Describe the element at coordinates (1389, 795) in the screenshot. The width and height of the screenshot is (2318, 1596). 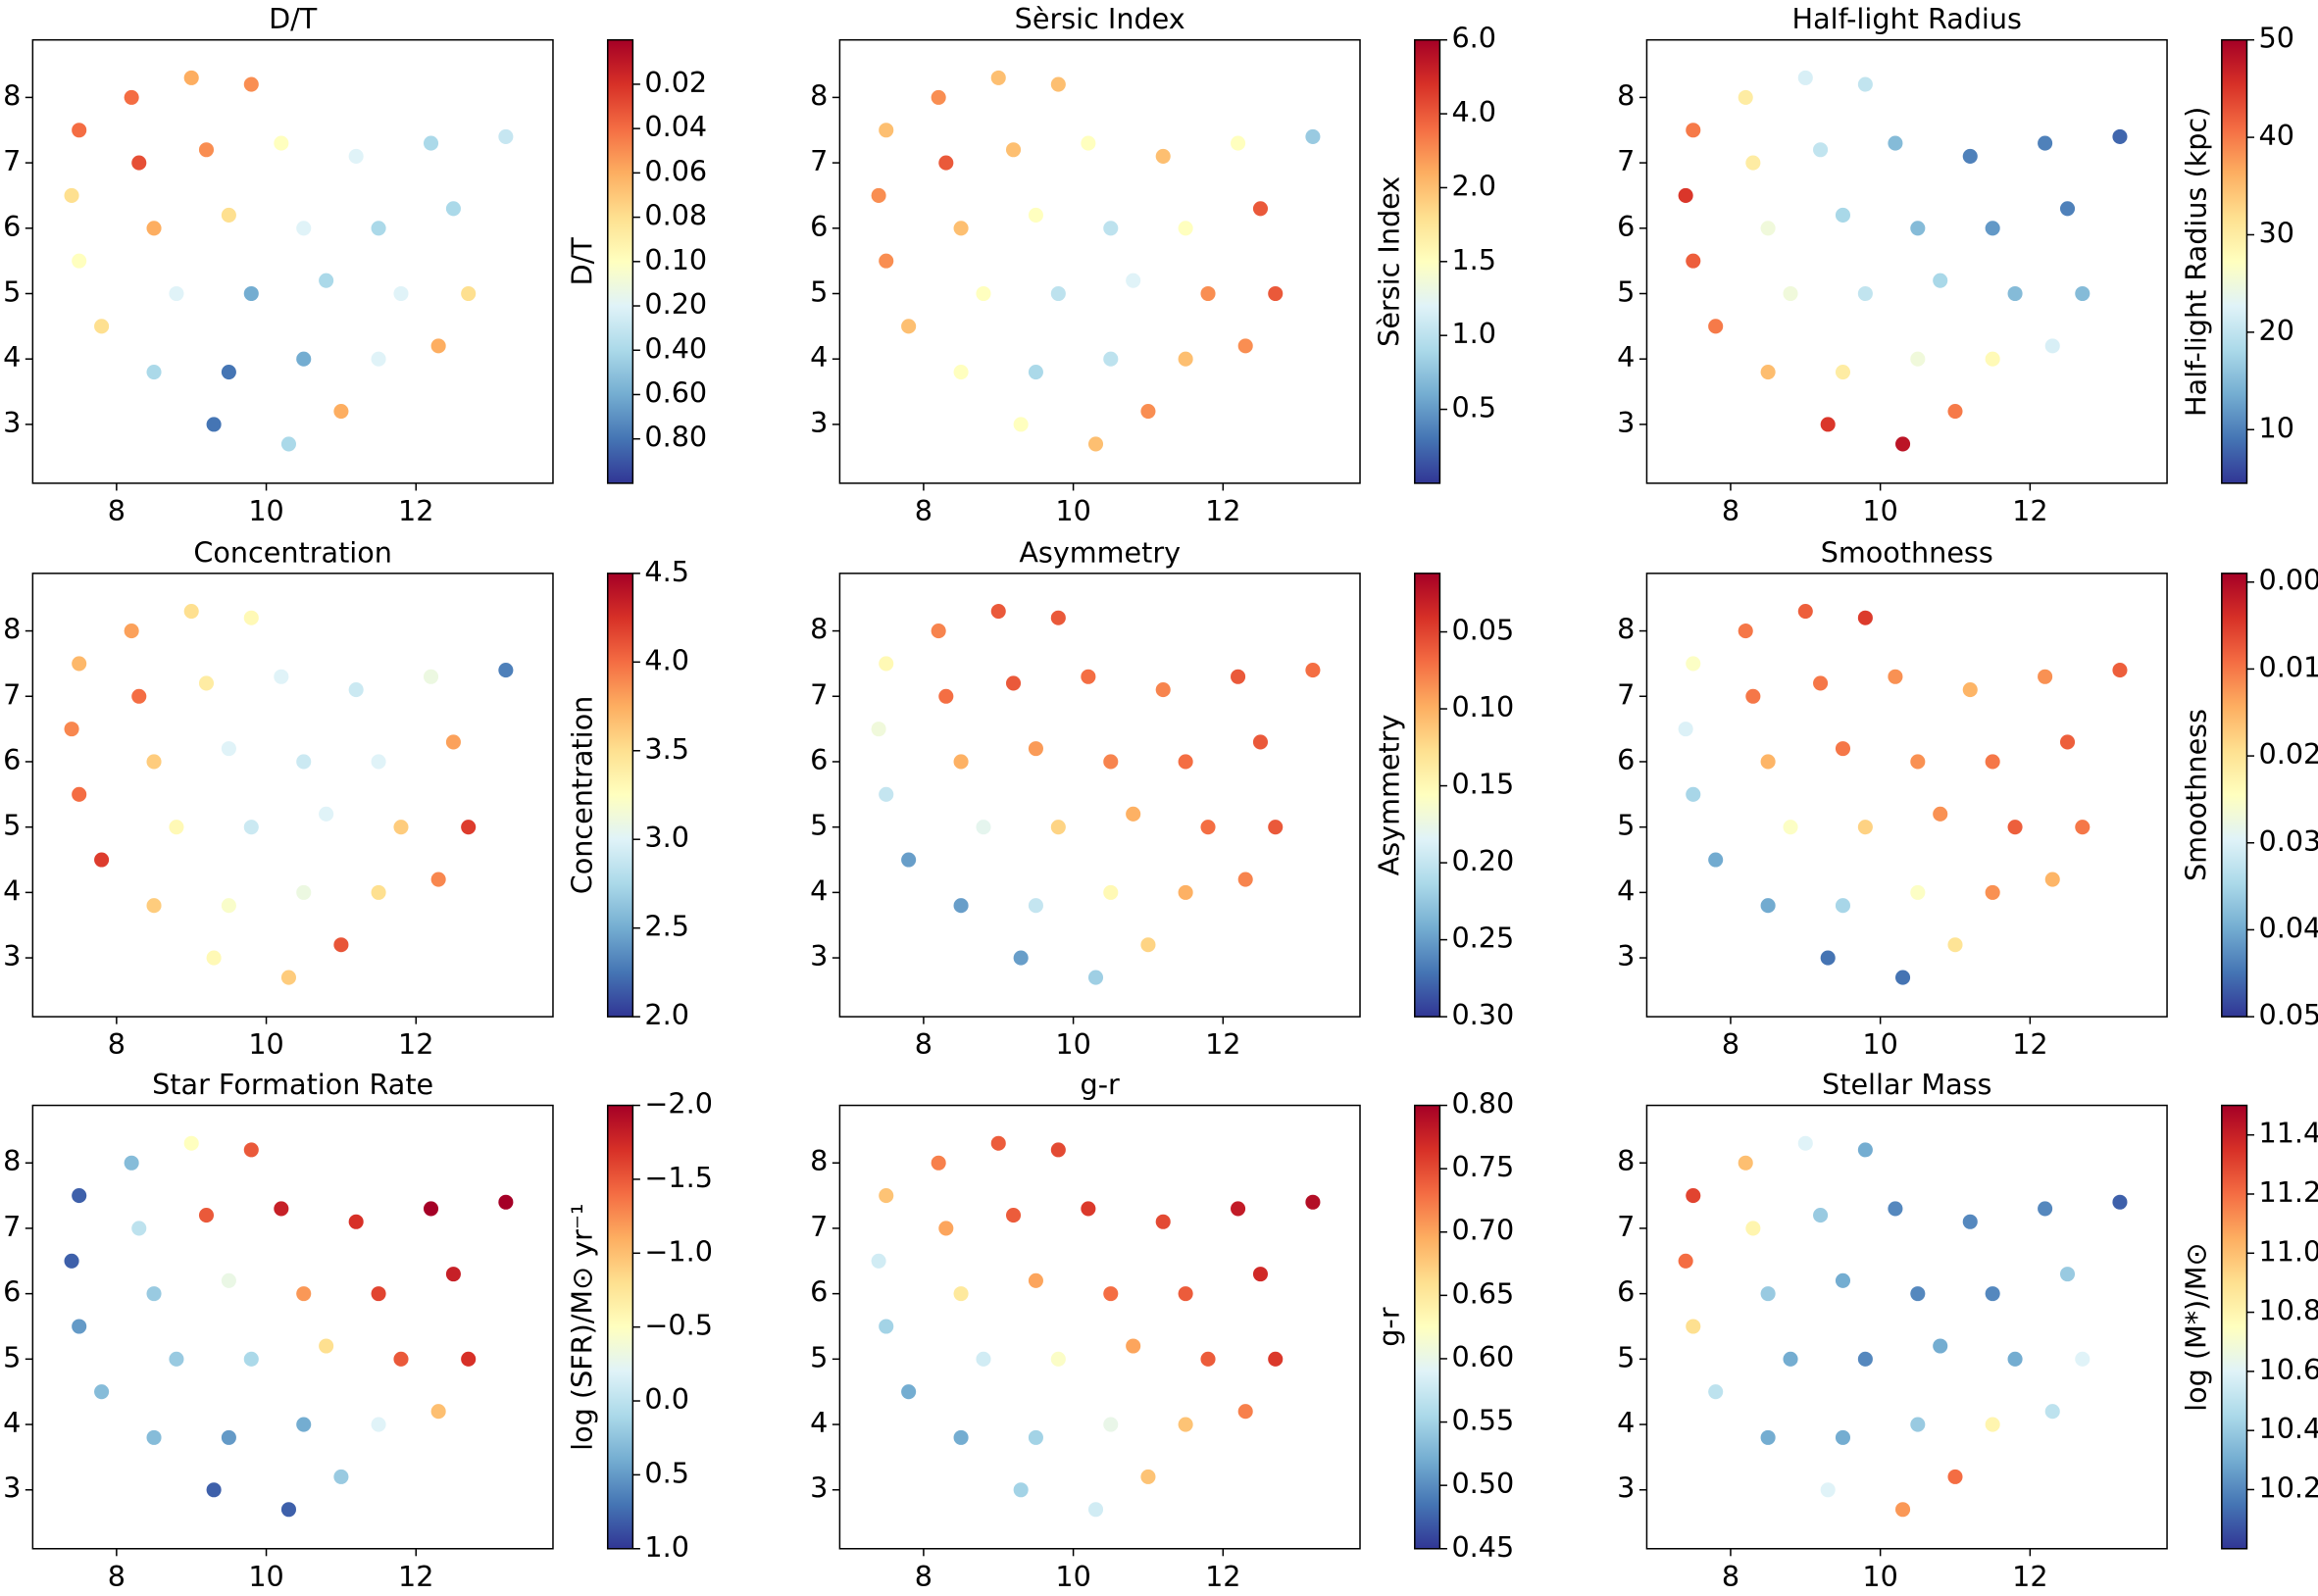
I see `colorbar-label: Asymmetry` at that location.